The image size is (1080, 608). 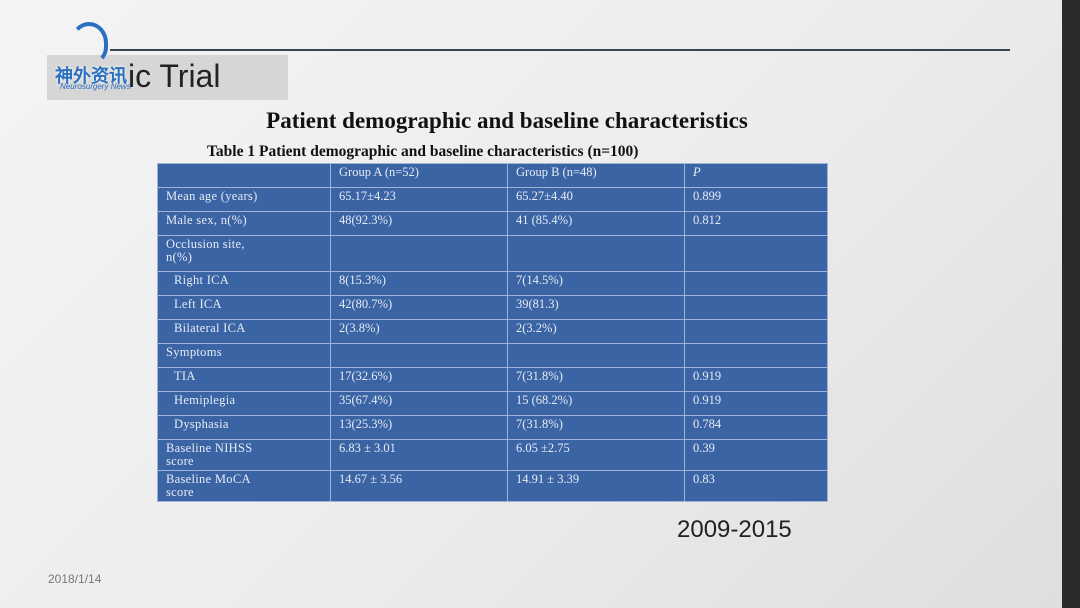 What do you see at coordinates (419, 307) in the screenshot?
I see `table-cell: 42(80.7%)` at bounding box center [419, 307].